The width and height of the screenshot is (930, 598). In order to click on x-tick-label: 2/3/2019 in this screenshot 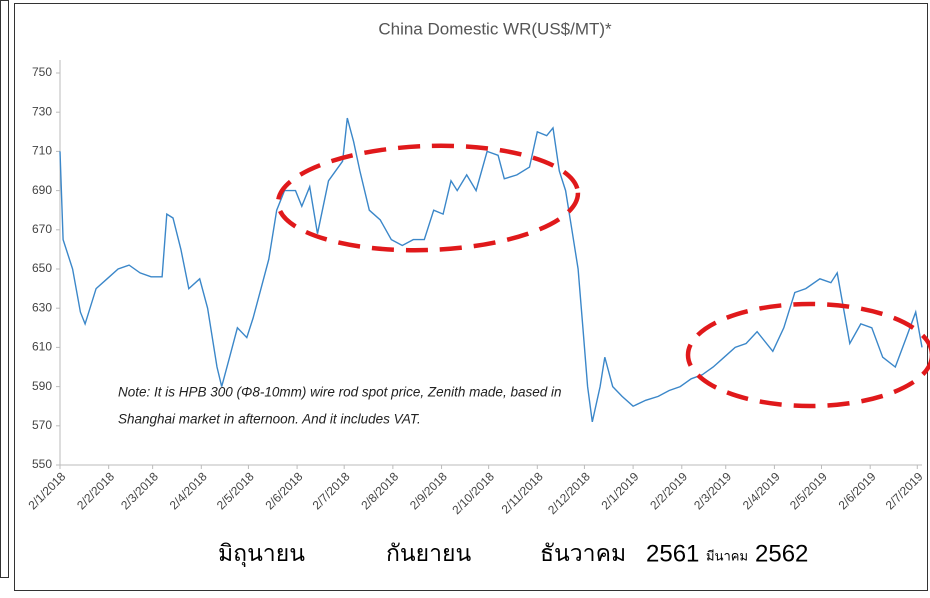, I will do `click(712, 490)`.